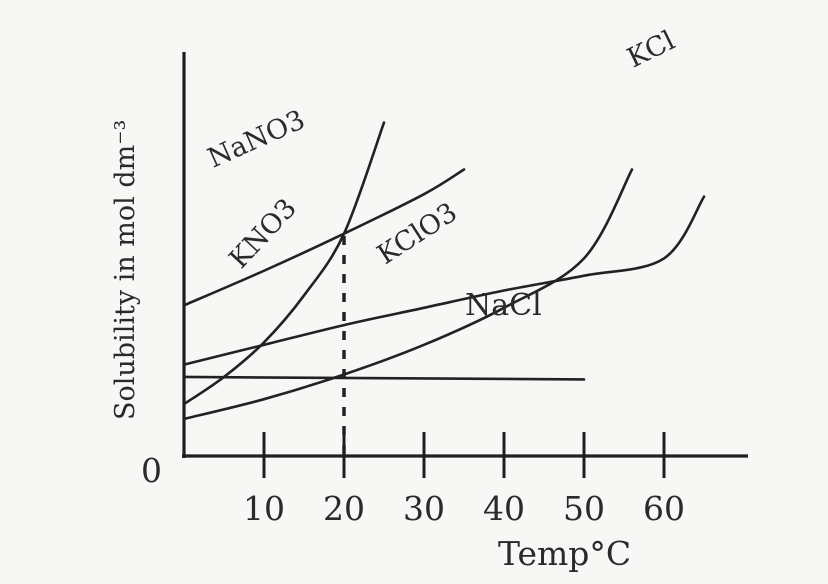  Describe the element at coordinates (125, 270) in the screenshot. I see `y-axis-label: Solubility in mol dm⁻³` at that location.